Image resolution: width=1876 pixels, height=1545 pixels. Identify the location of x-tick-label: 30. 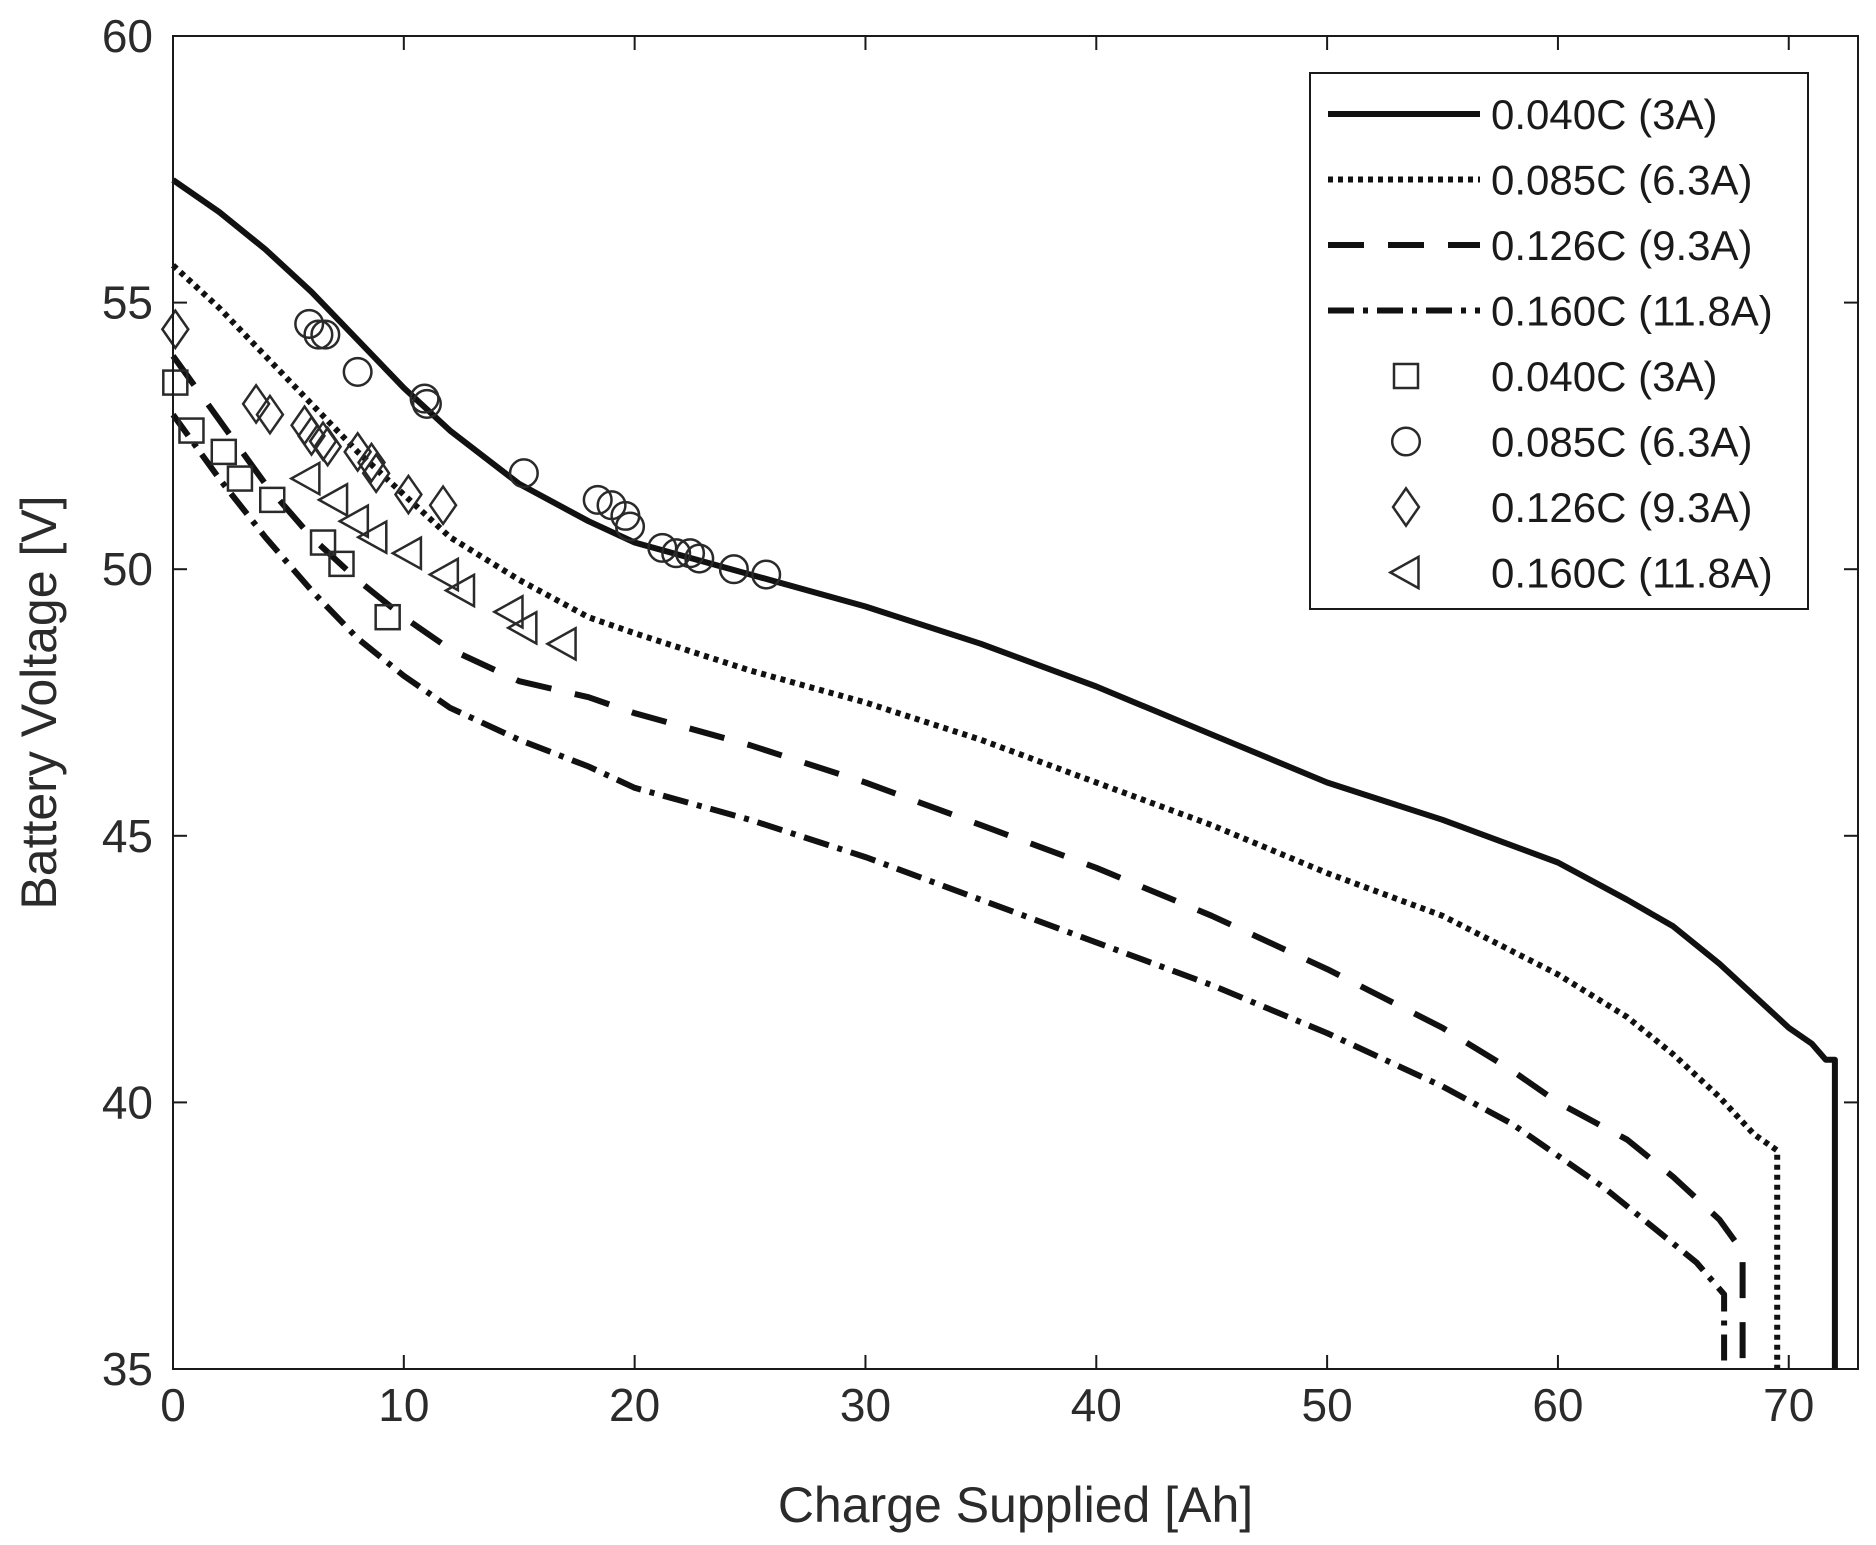
(865, 1405).